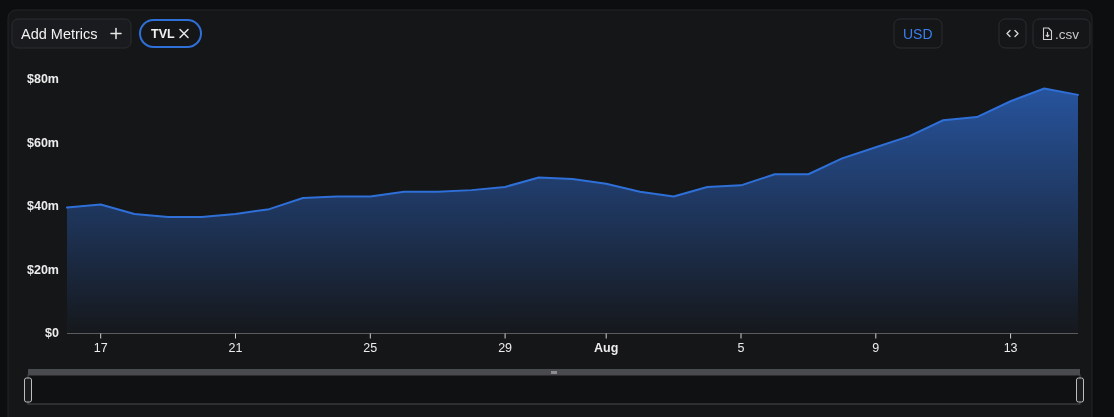 Image resolution: width=1114 pixels, height=417 pixels. Describe the element at coordinates (370, 348) in the screenshot. I see `x-tick-label: 25` at that location.